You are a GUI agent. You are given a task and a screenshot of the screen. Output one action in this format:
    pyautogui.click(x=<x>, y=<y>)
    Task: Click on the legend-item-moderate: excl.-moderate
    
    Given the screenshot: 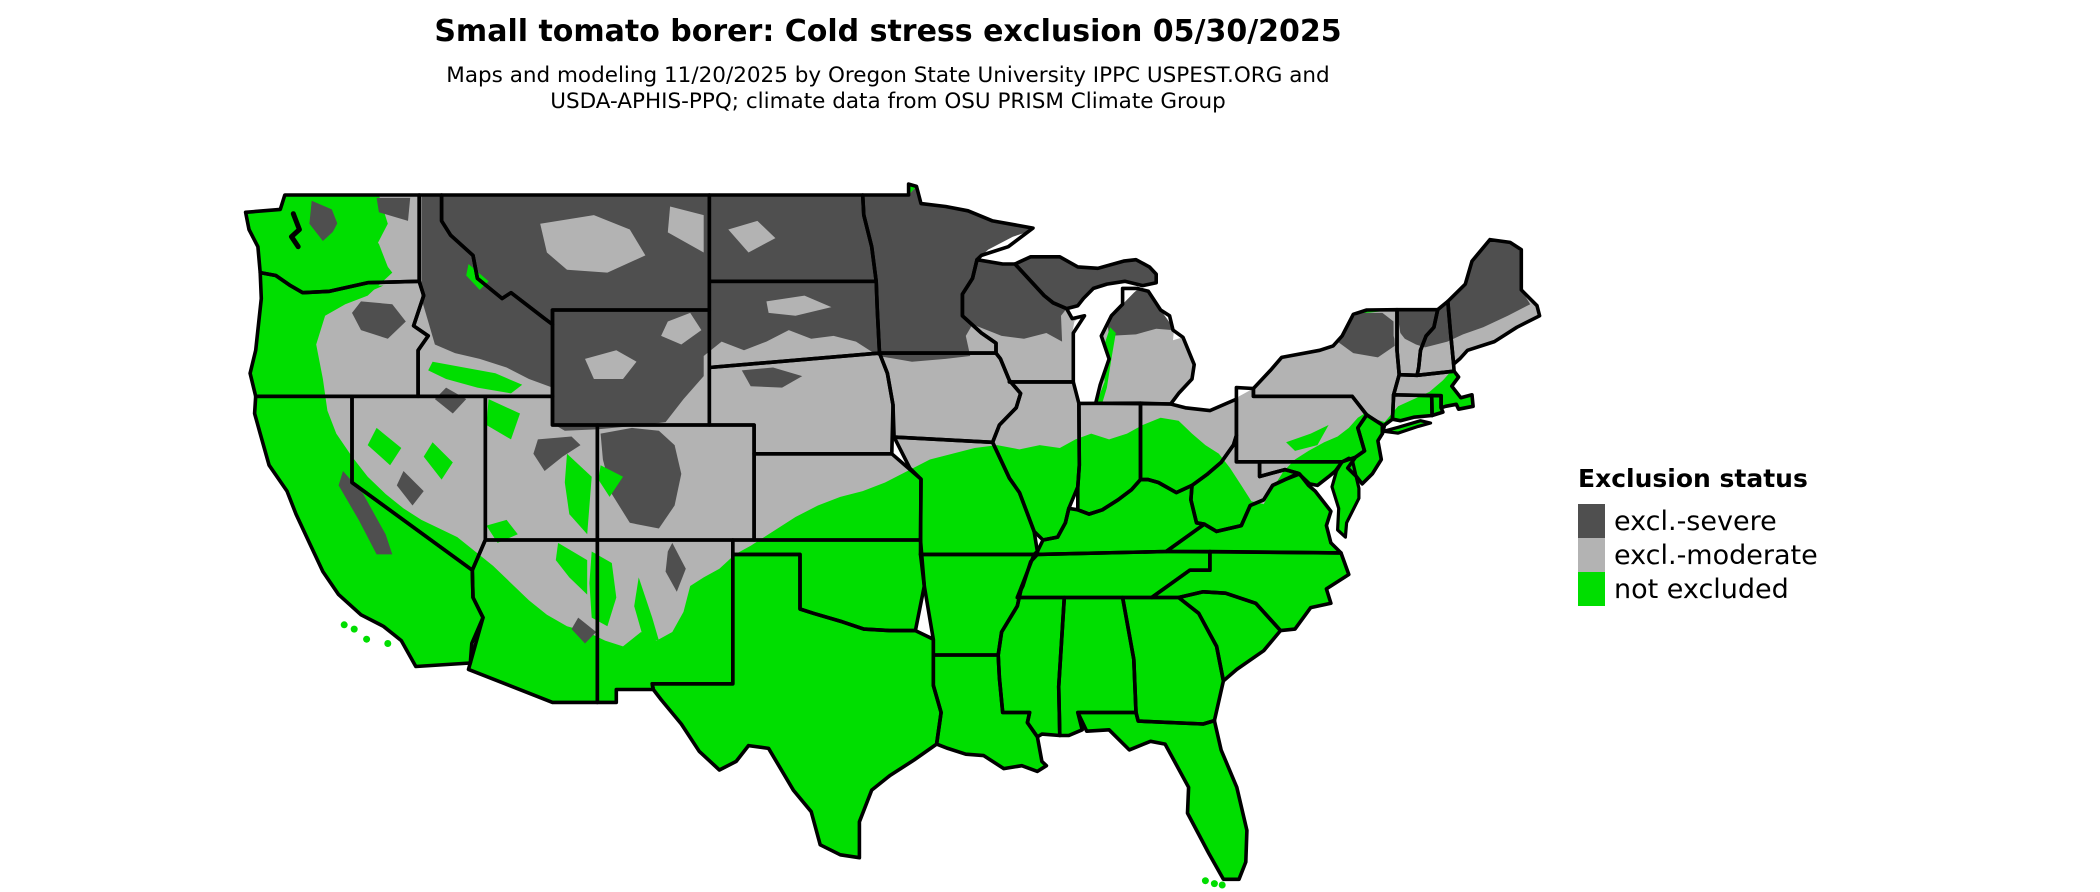 What is the action you would take?
    pyautogui.click(x=1698, y=555)
    